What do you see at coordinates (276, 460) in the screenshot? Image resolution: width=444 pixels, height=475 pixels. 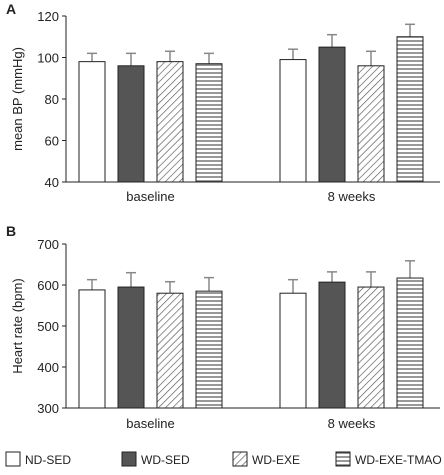 I see `legend-label: WD-EXE` at bounding box center [276, 460].